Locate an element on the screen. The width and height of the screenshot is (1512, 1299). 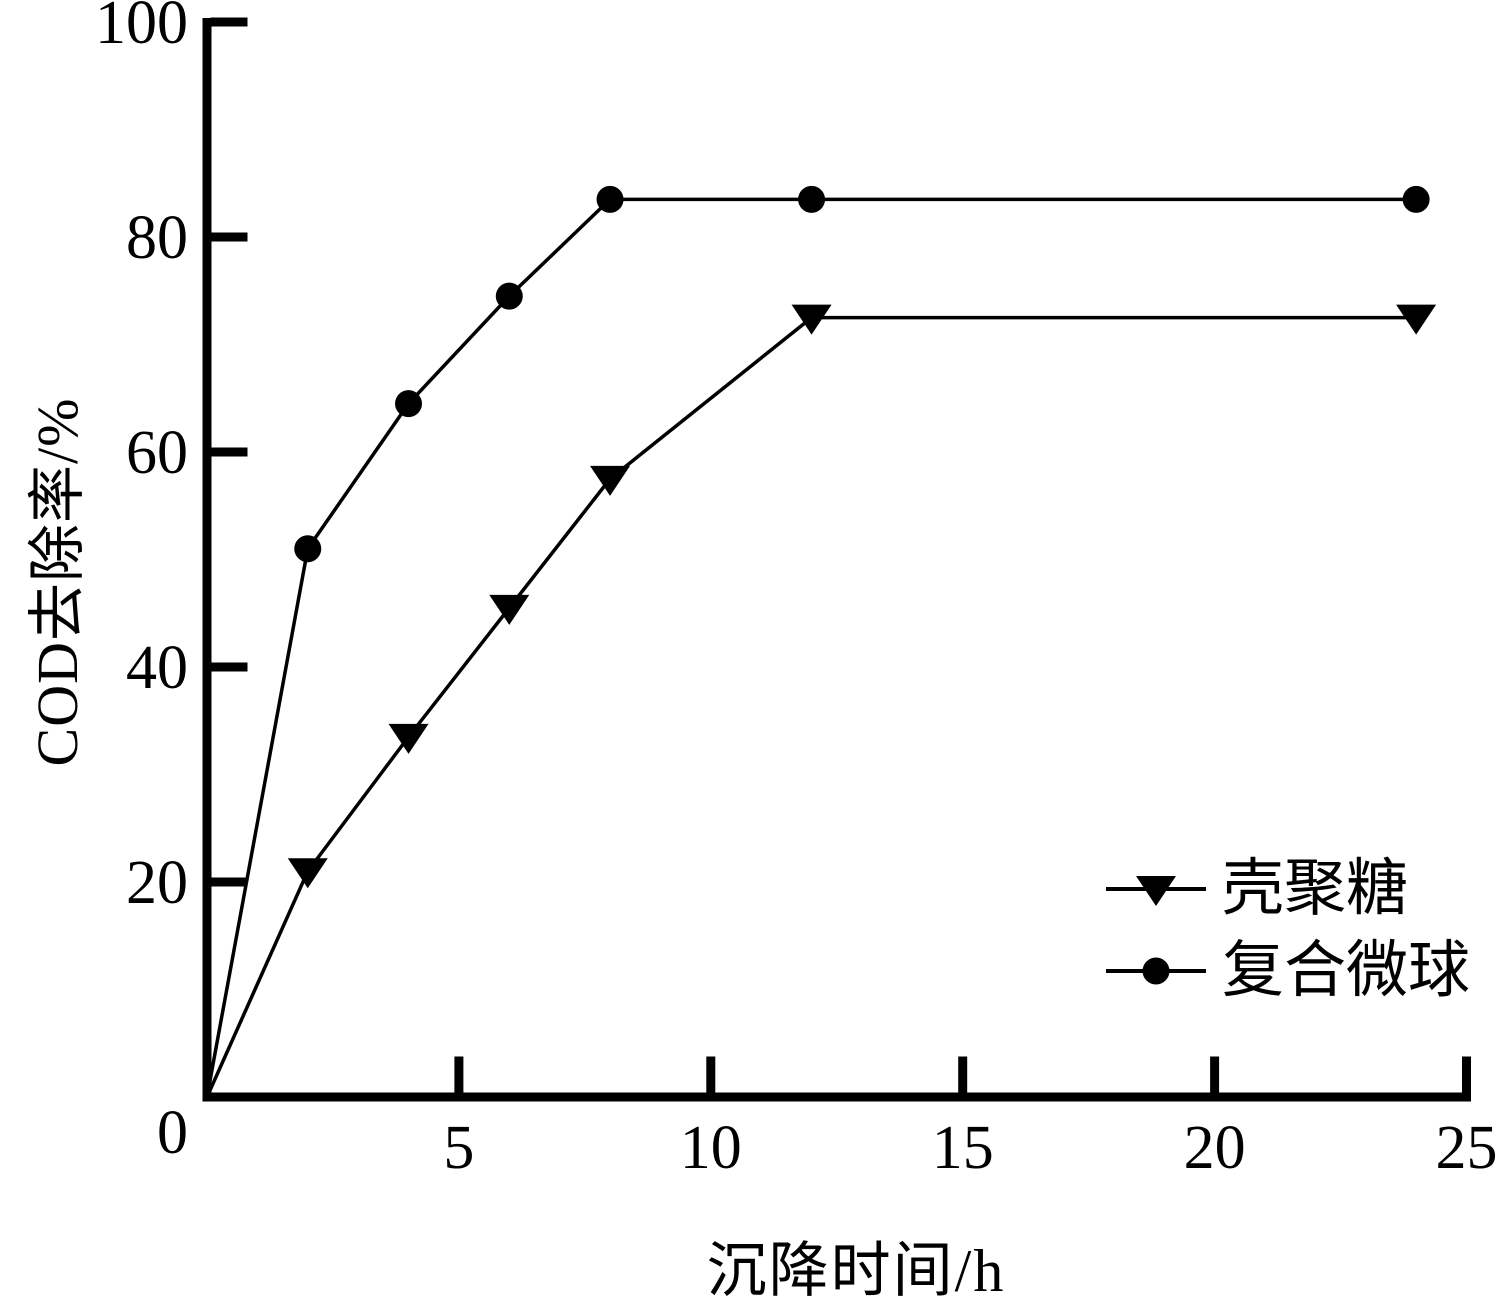
circle-marker-icon is located at coordinates (1156, 971).